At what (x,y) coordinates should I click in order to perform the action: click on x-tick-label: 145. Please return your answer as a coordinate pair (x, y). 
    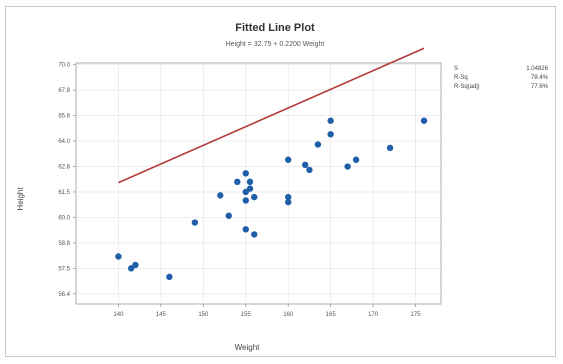
    Looking at the image, I should click on (161, 315).